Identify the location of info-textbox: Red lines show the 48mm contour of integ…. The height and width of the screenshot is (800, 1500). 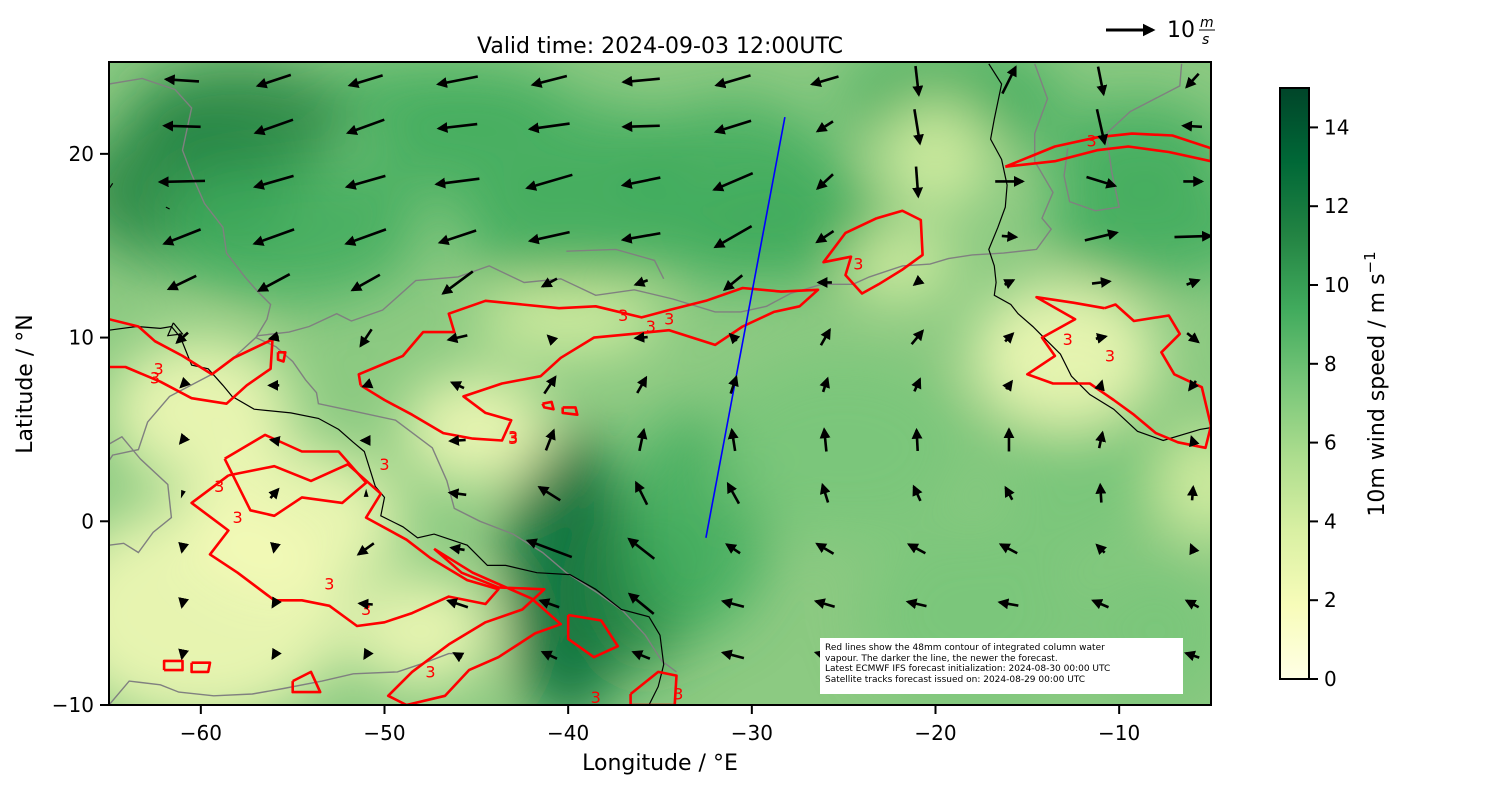
(1001, 666).